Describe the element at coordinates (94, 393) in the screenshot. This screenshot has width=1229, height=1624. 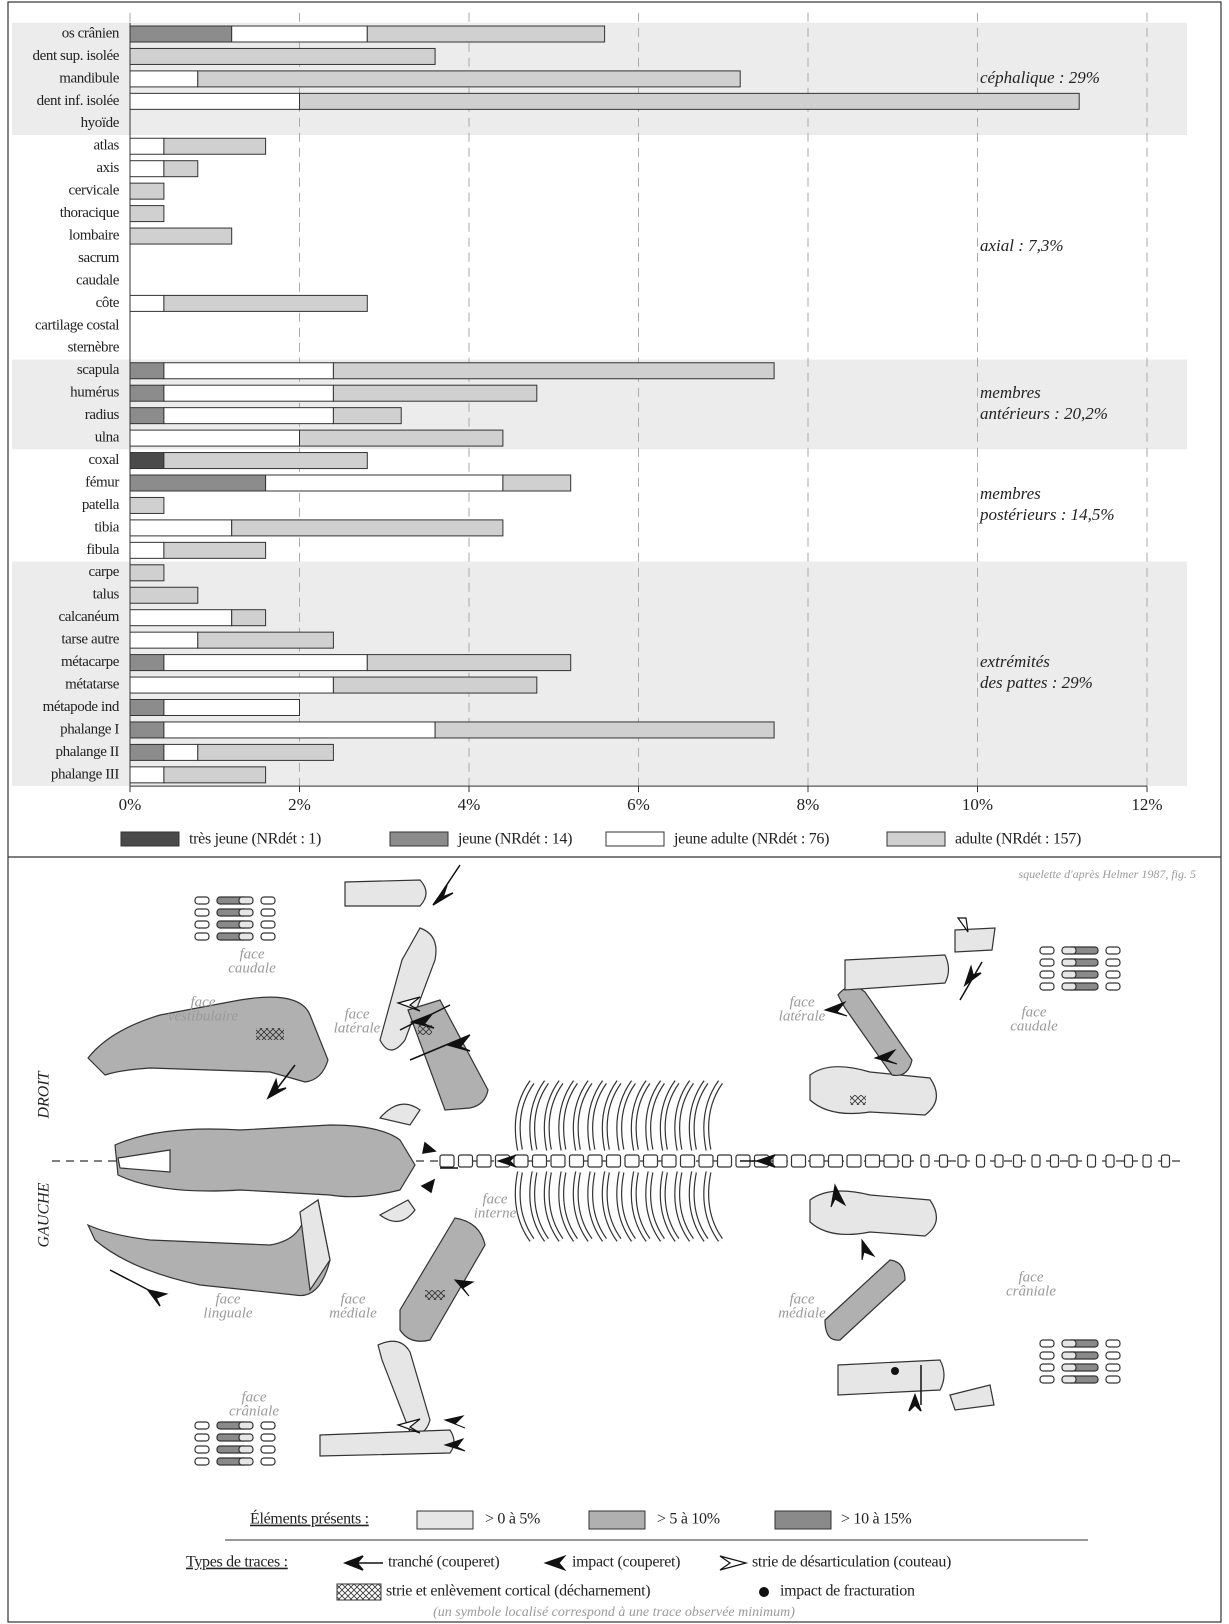
I see `y-tick-label: humérus` at that location.